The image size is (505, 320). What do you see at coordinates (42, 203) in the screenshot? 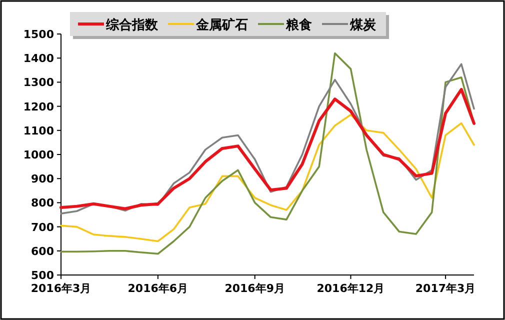
I see `y-tick-label: 800` at bounding box center [42, 203].